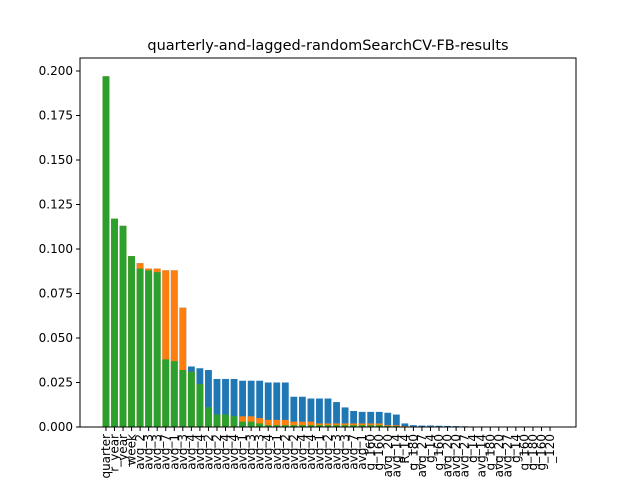 The width and height of the screenshot is (640, 480). I want to click on y-tick-label: 0.150, so click(56, 160).